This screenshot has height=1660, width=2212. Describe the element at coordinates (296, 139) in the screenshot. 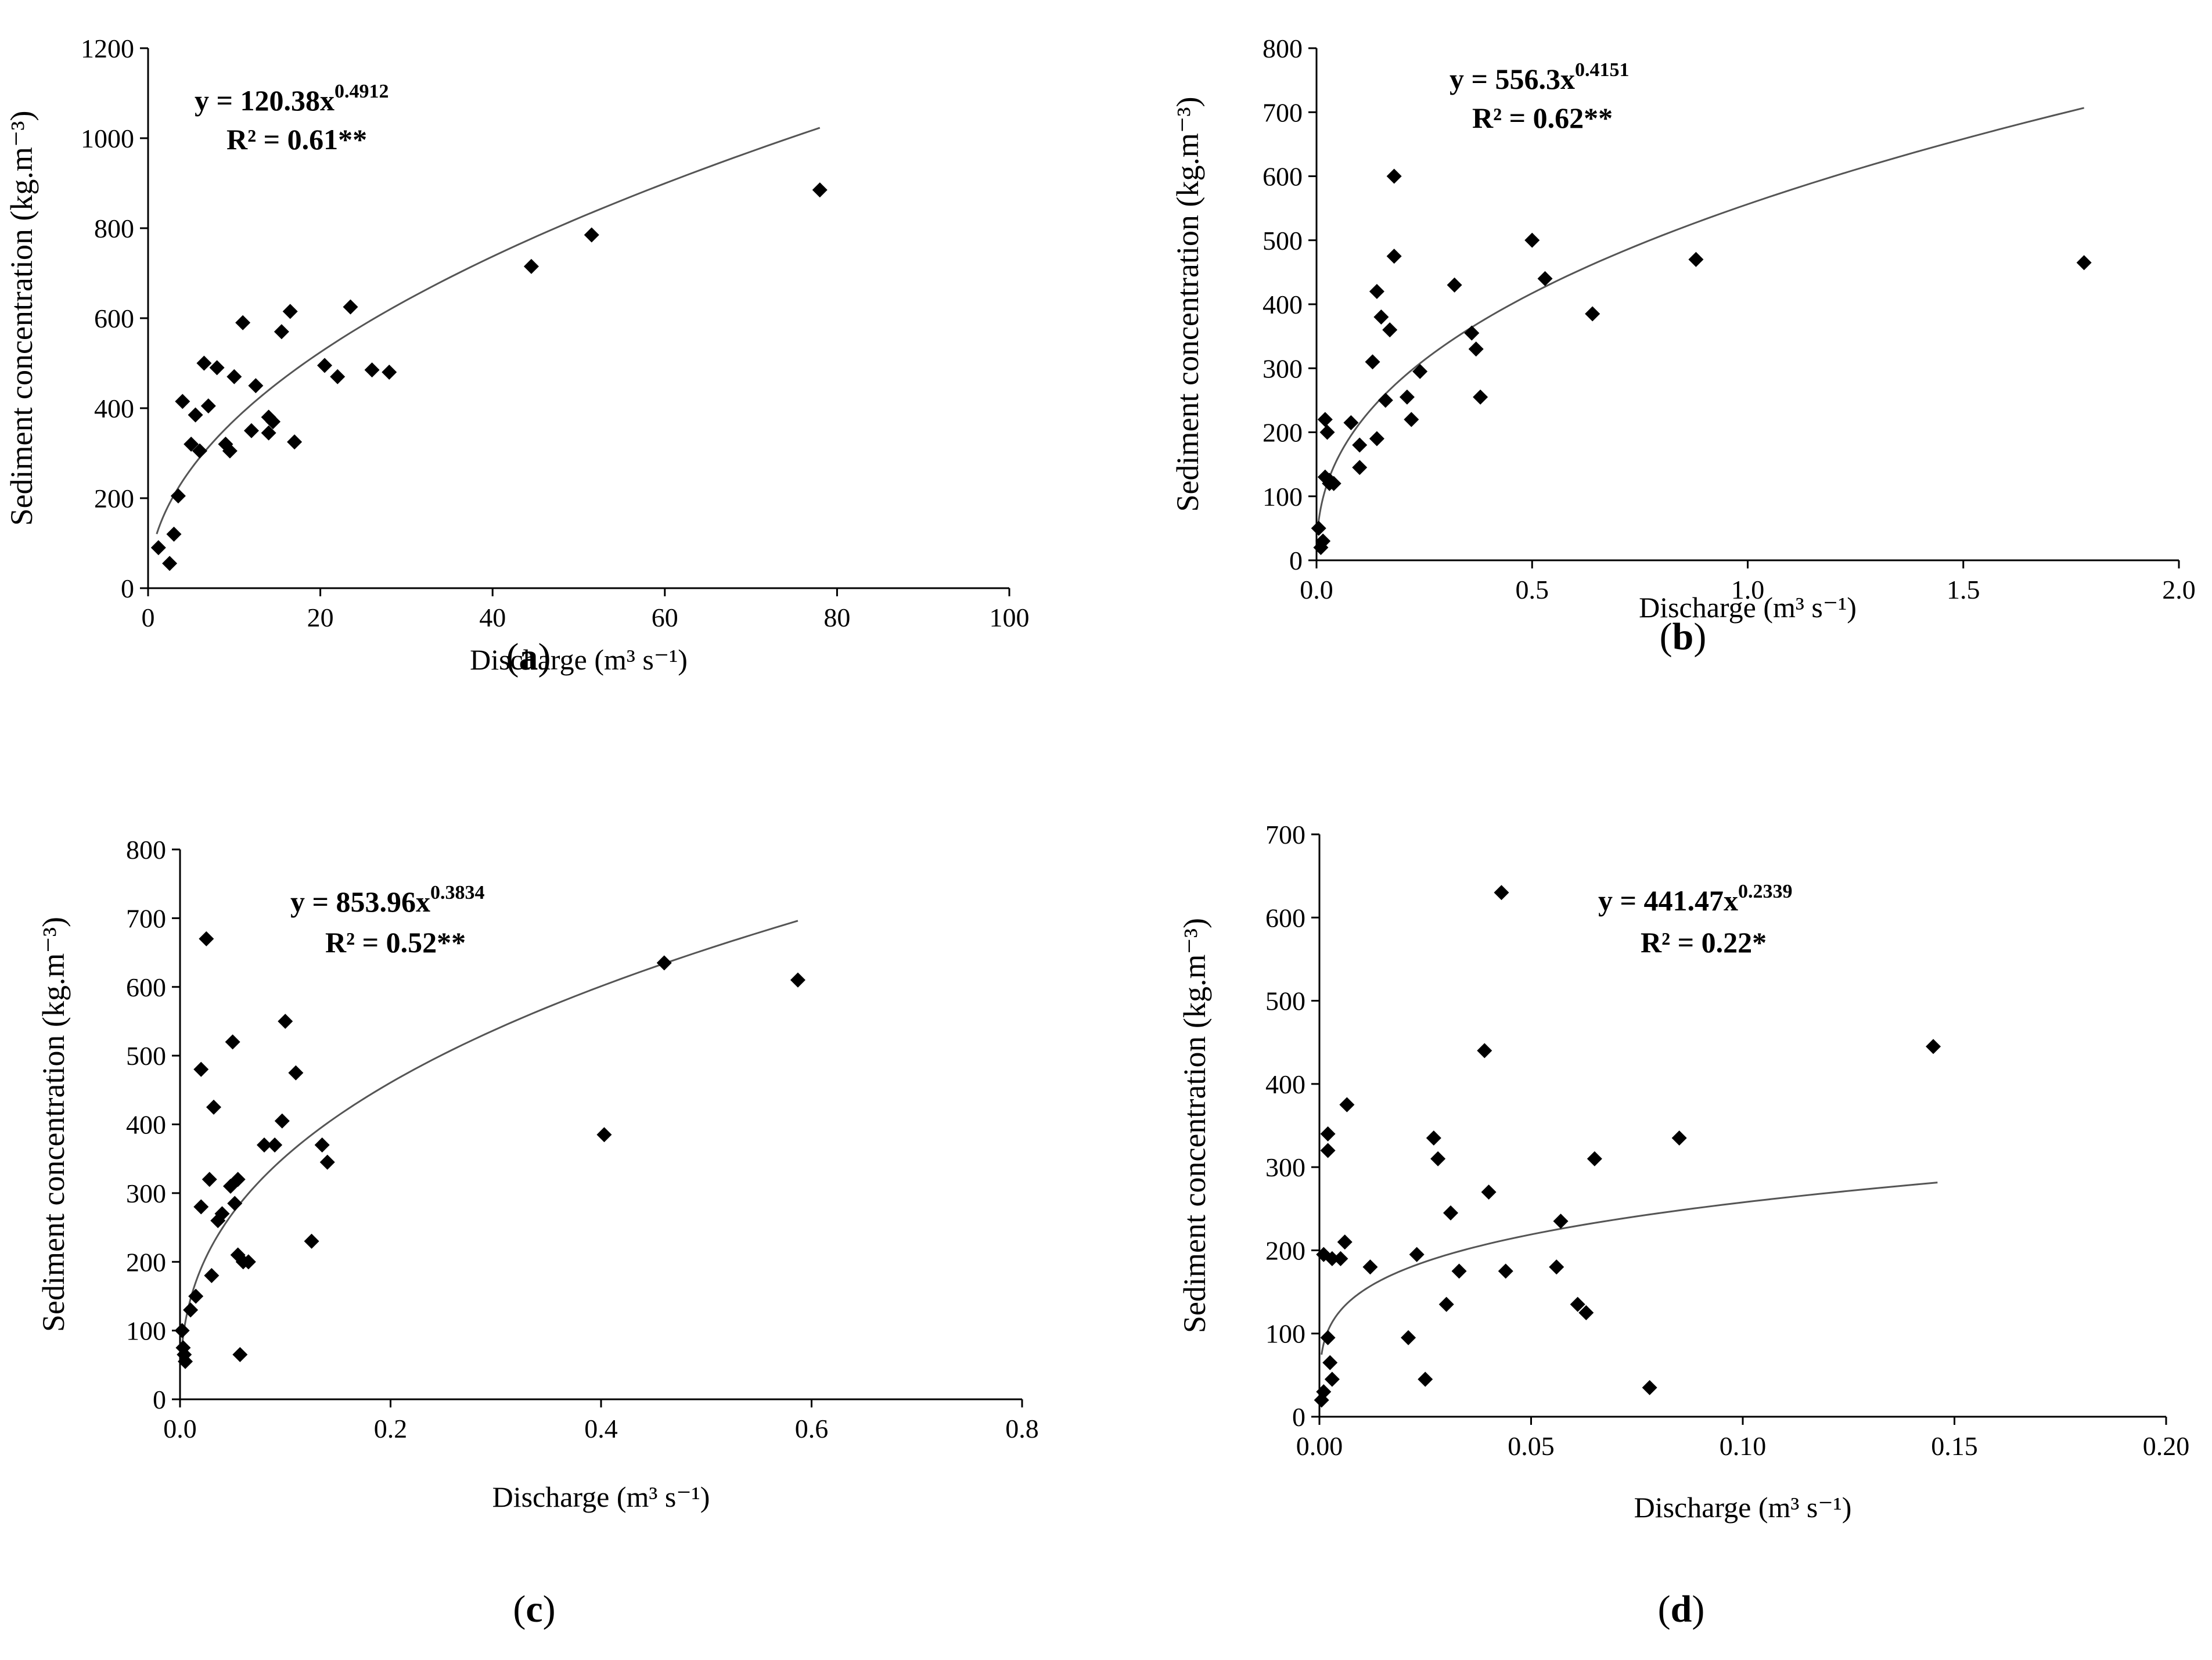

I see `r-squared-label: R² = 0.61**` at that location.